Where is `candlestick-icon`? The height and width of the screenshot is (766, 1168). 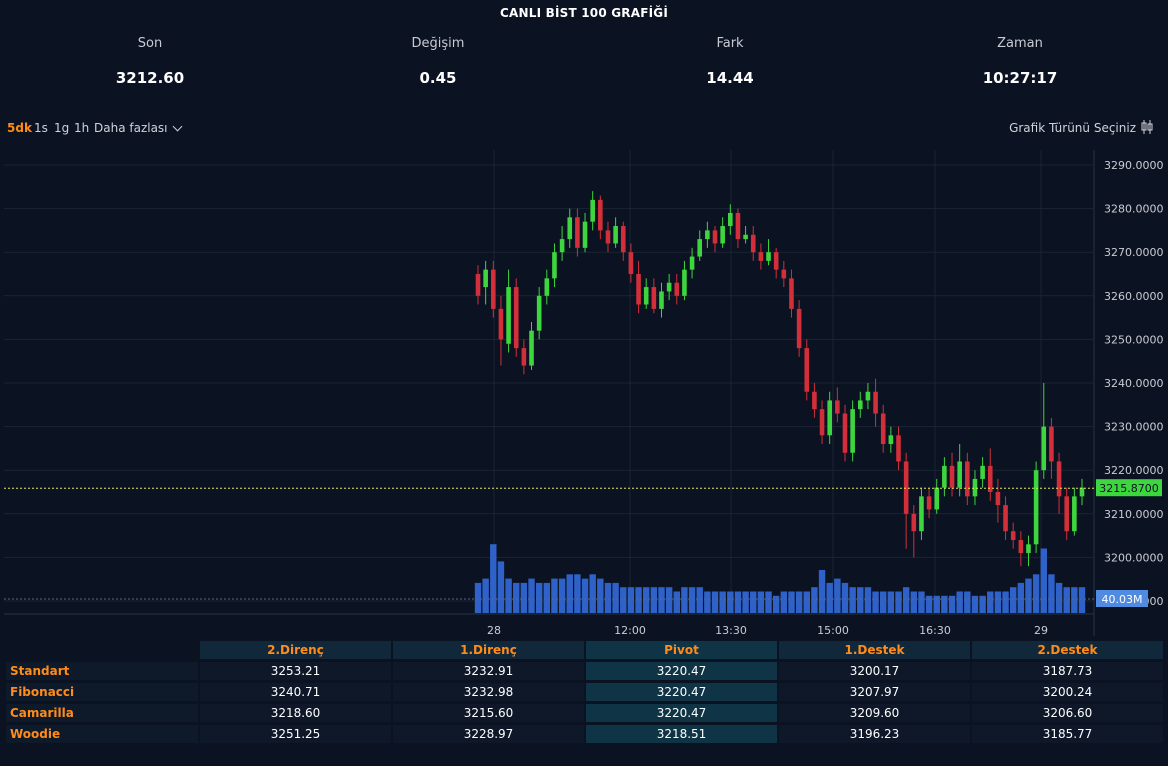
candlestick-icon is located at coordinates (1147, 127).